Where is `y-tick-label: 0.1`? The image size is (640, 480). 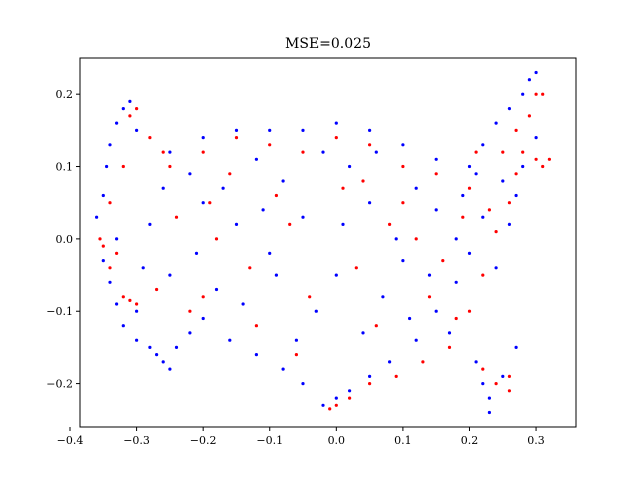
y-tick-label: 0.1 is located at coordinates (65, 167).